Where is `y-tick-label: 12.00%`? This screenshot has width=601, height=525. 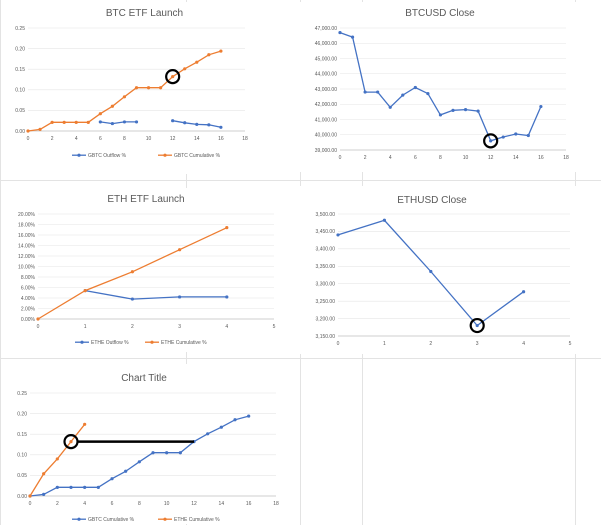 y-tick-label: 12.00% is located at coordinates (27, 257).